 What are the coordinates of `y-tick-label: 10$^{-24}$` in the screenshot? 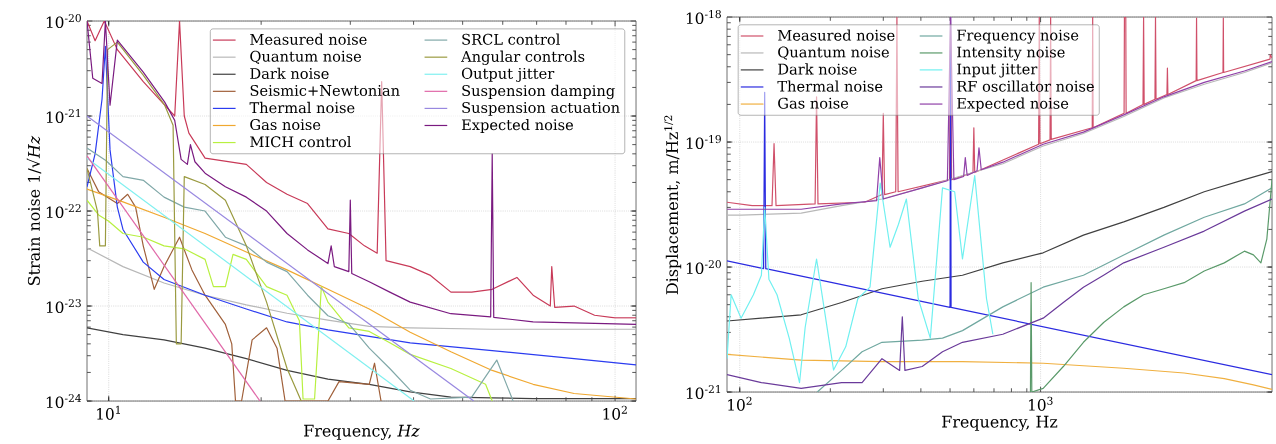 It's located at (64, 400).